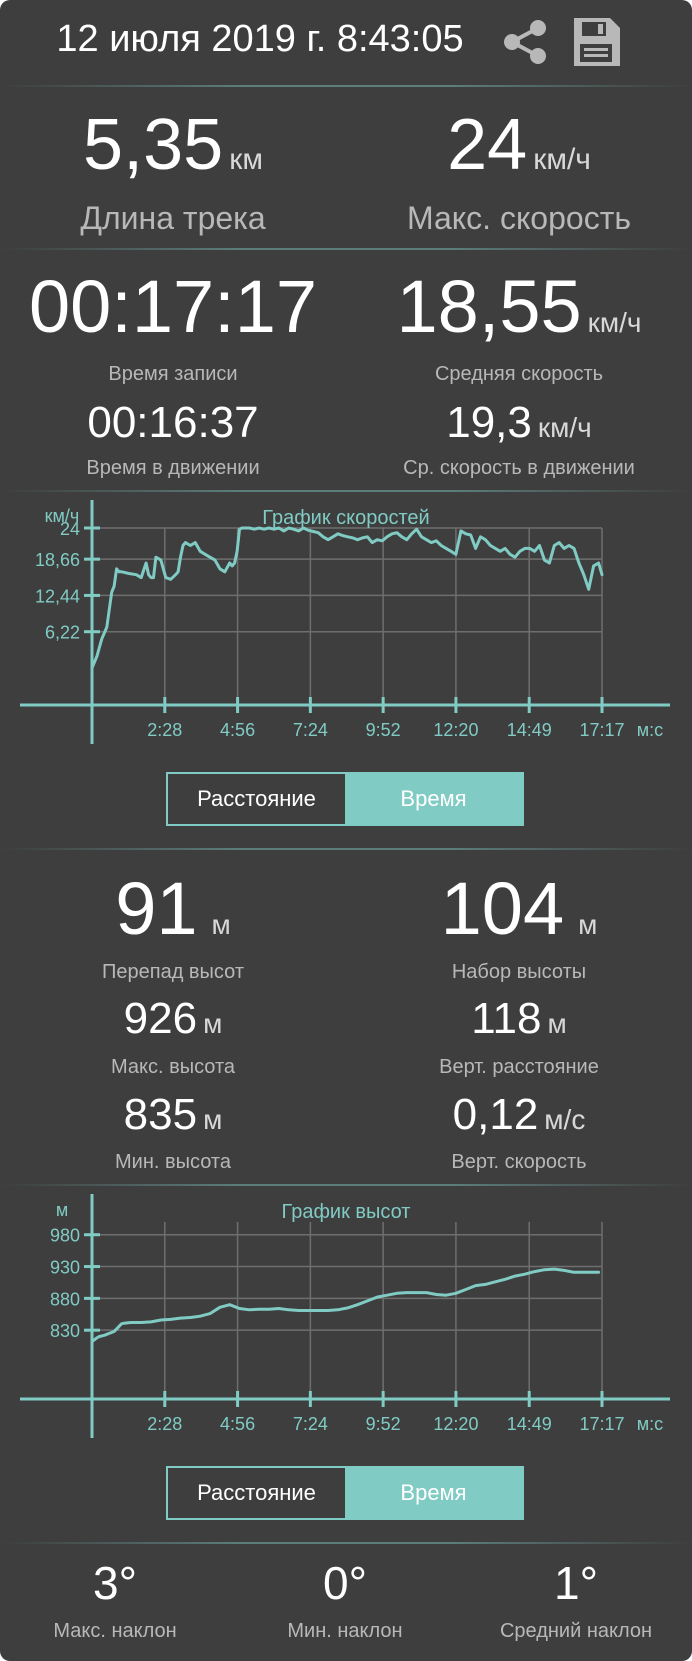 The width and height of the screenshot is (692, 1661). I want to click on vertical-distance-unit: м, so click(557, 1023).